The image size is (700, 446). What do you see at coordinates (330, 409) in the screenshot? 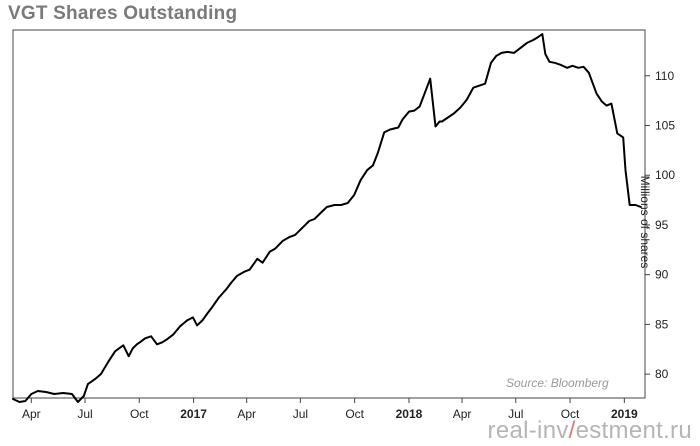
I see `x-axis: Apr Jul Oct 2017 Apr Jul Oct 2018 Apr Jul Oct 2019` at bounding box center [330, 409].